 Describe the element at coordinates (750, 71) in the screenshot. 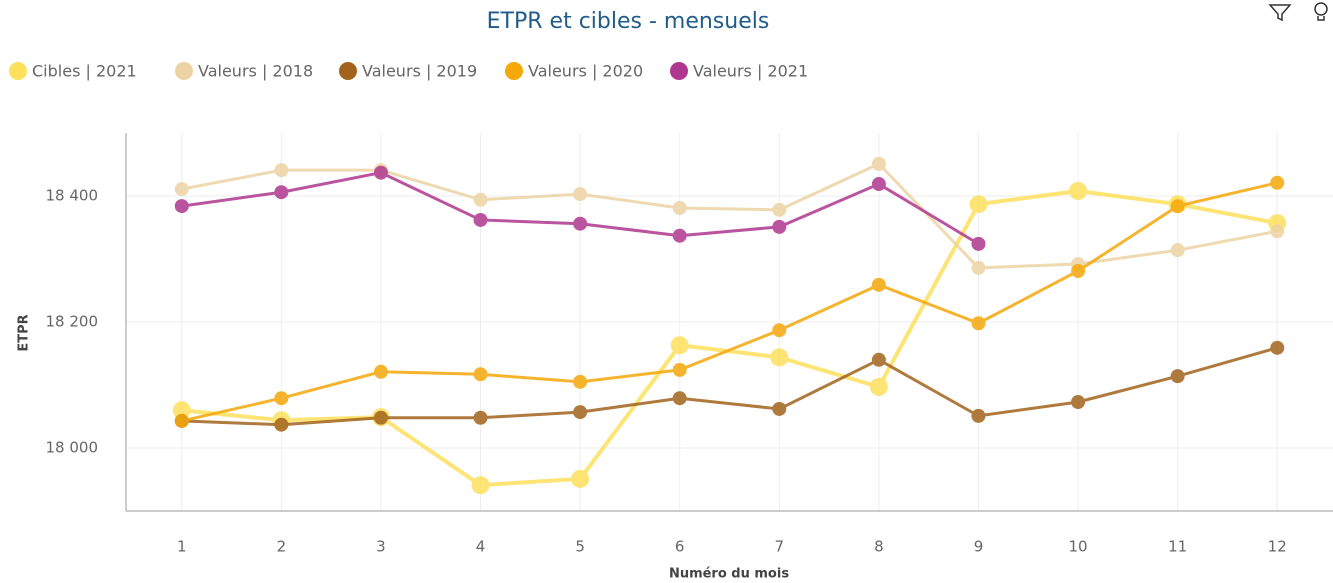

I see `legend-label: Valeurs | 2021` at that location.